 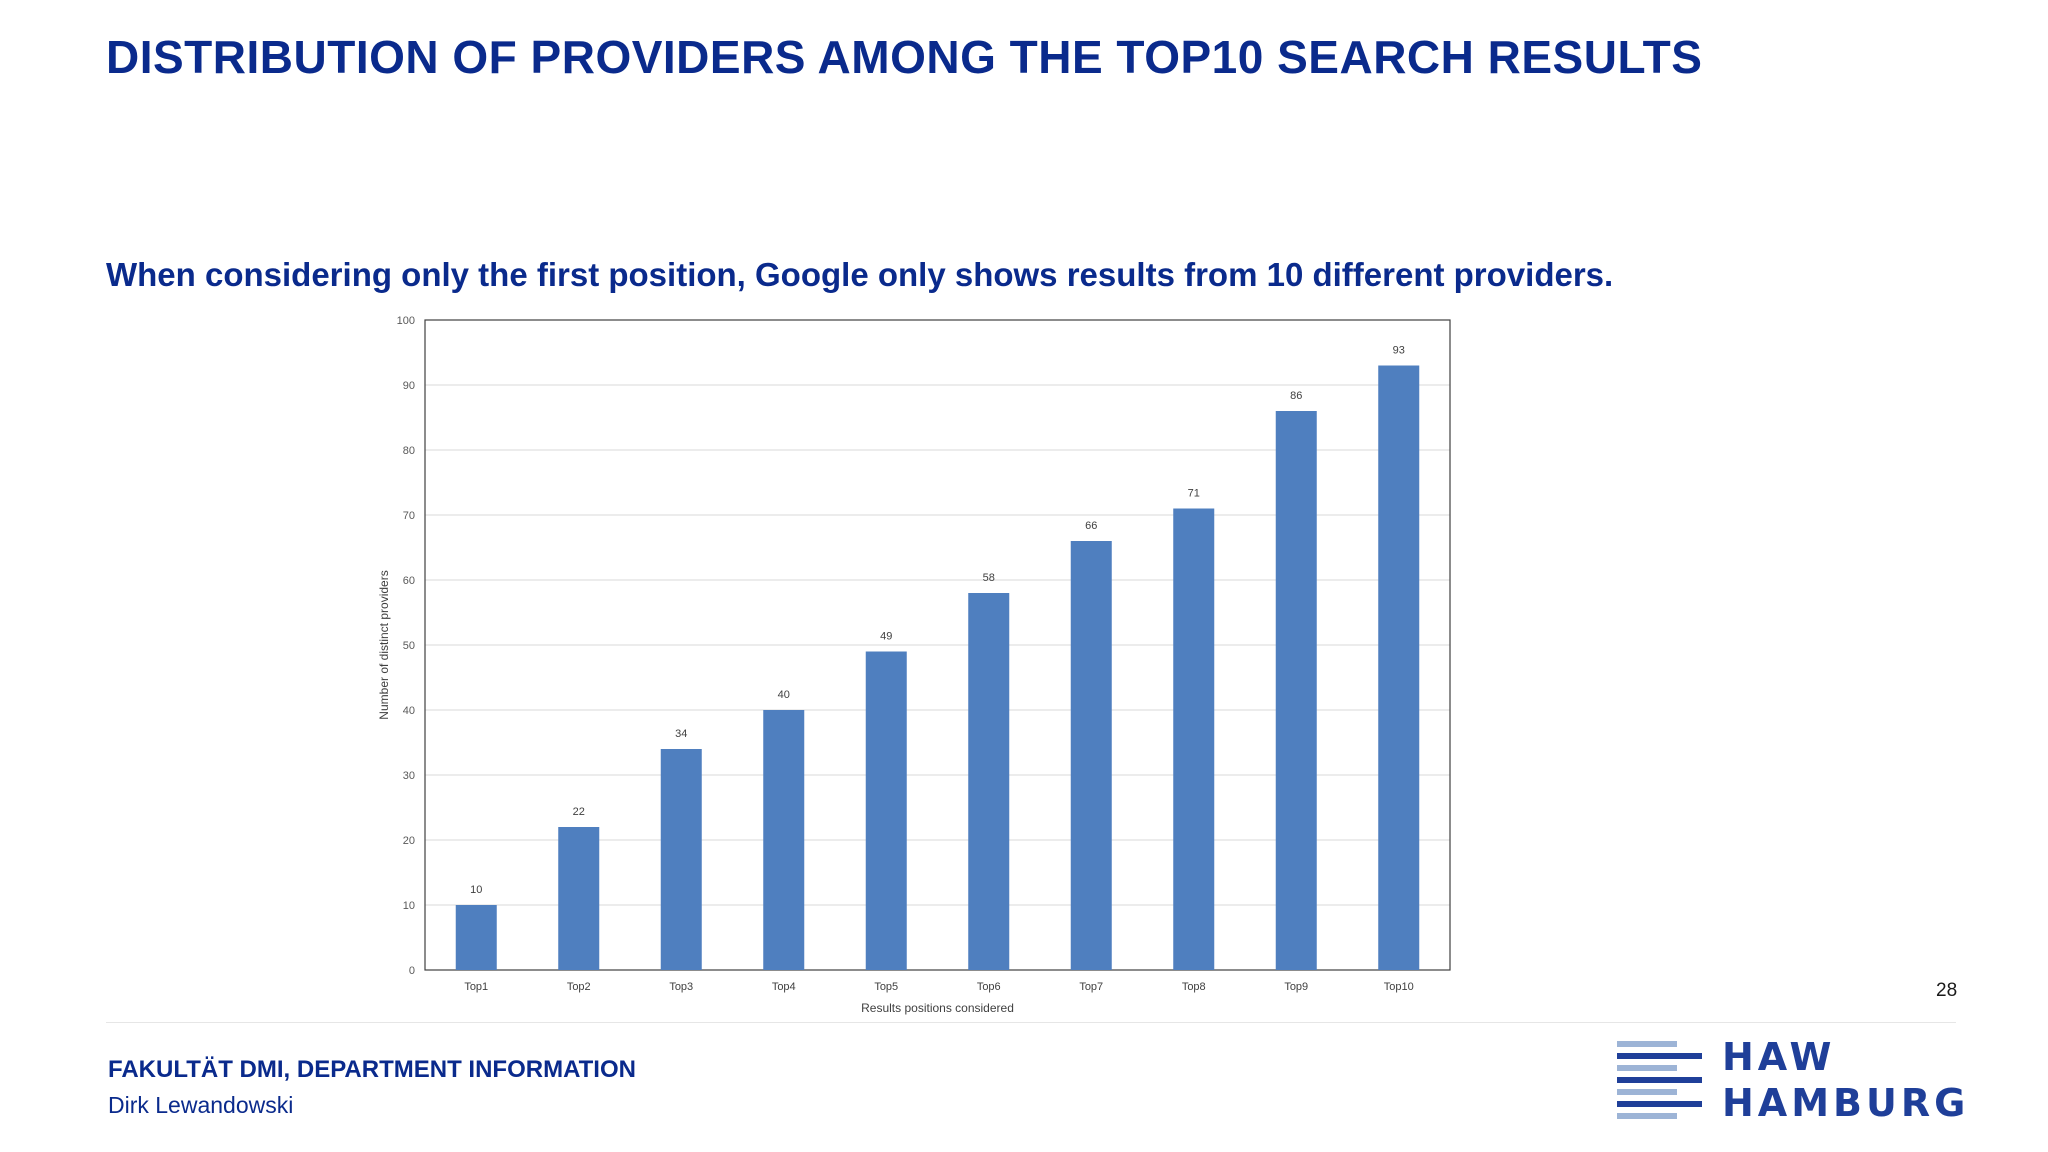 What do you see at coordinates (681, 987) in the screenshot?
I see `x-tick-label: Top3` at bounding box center [681, 987].